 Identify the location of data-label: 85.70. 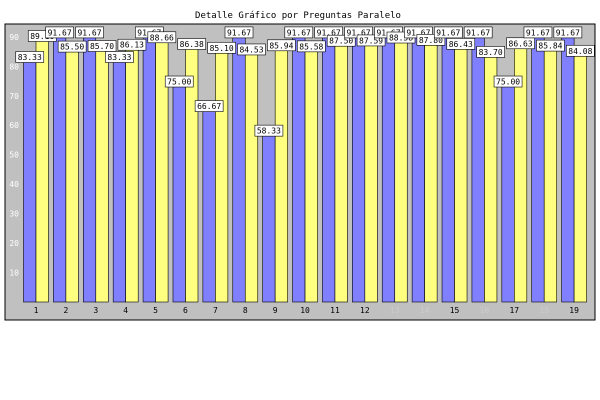
(102, 46).